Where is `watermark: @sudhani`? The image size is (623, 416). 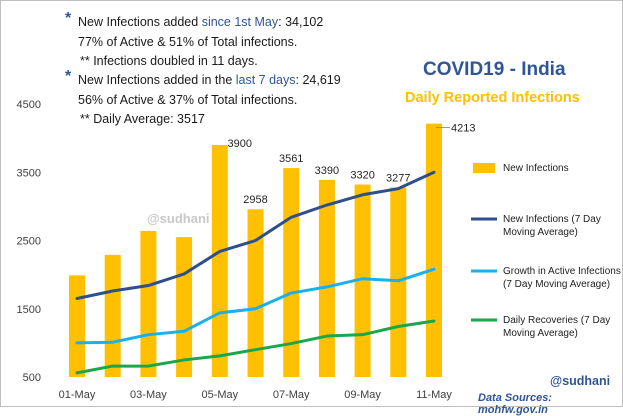
watermark: @sudhani is located at coordinates (178, 218).